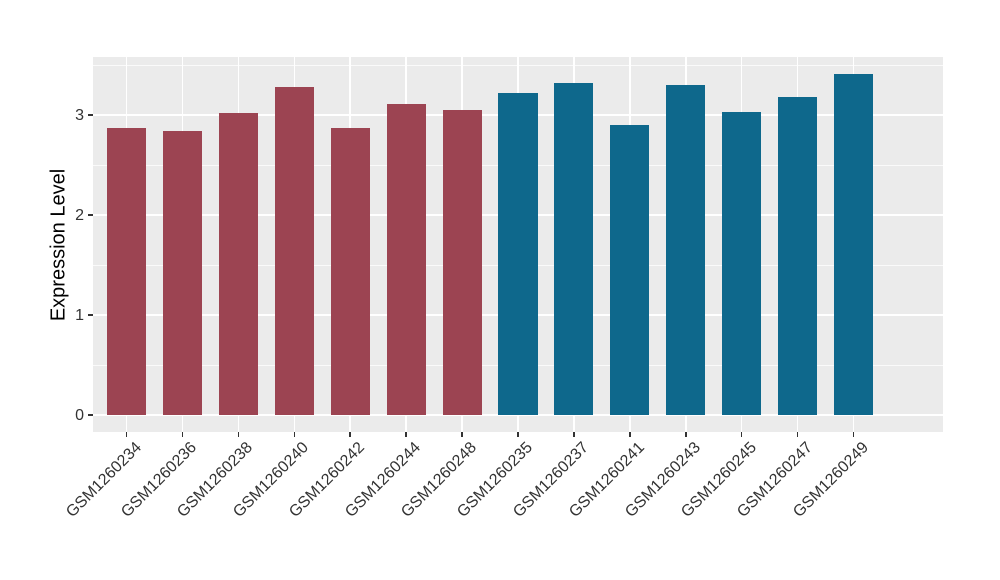 Image resolution: width=1000 pixels, height=580 pixels. Describe the element at coordinates (350, 271) in the screenshot. I see `bar-GSM1260242` at that location.